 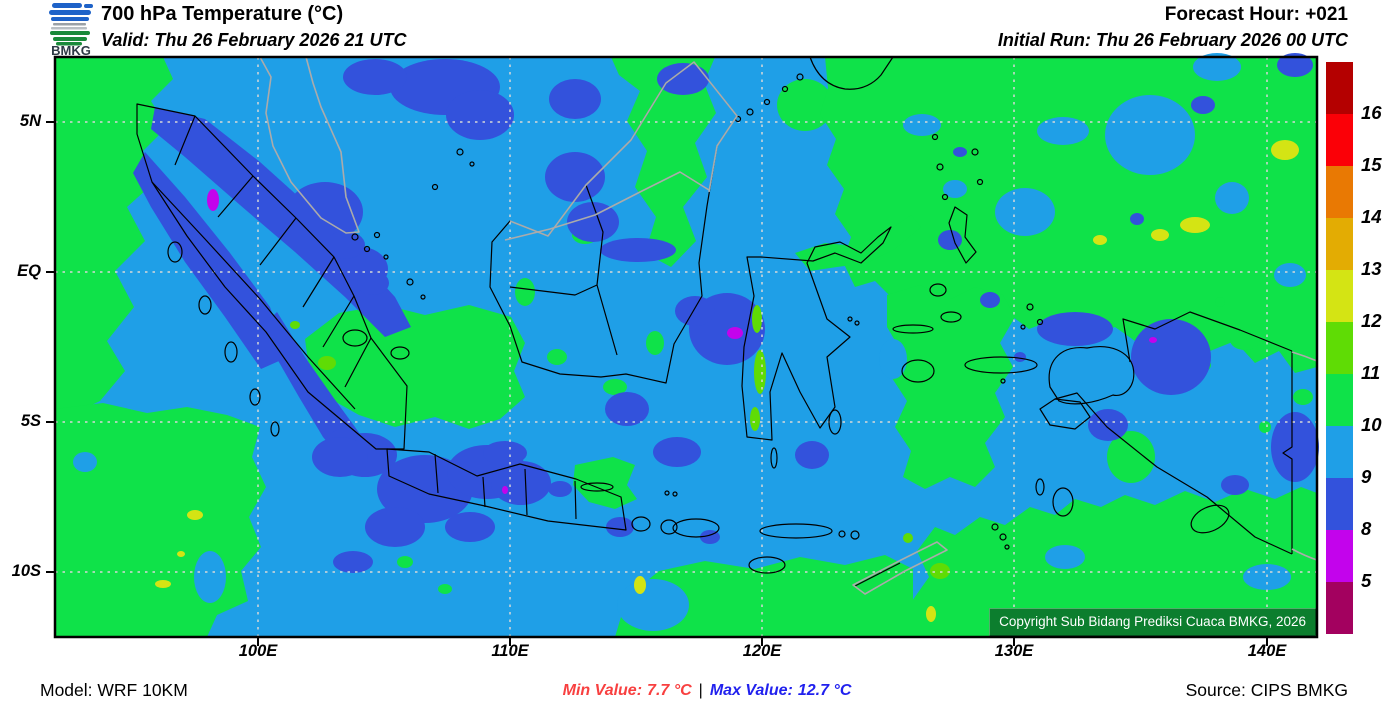 What do you see at coordinates (1371, 372) in the screenshot?
I see `colorbar-label: 11` at bounding box center [1371, 372].